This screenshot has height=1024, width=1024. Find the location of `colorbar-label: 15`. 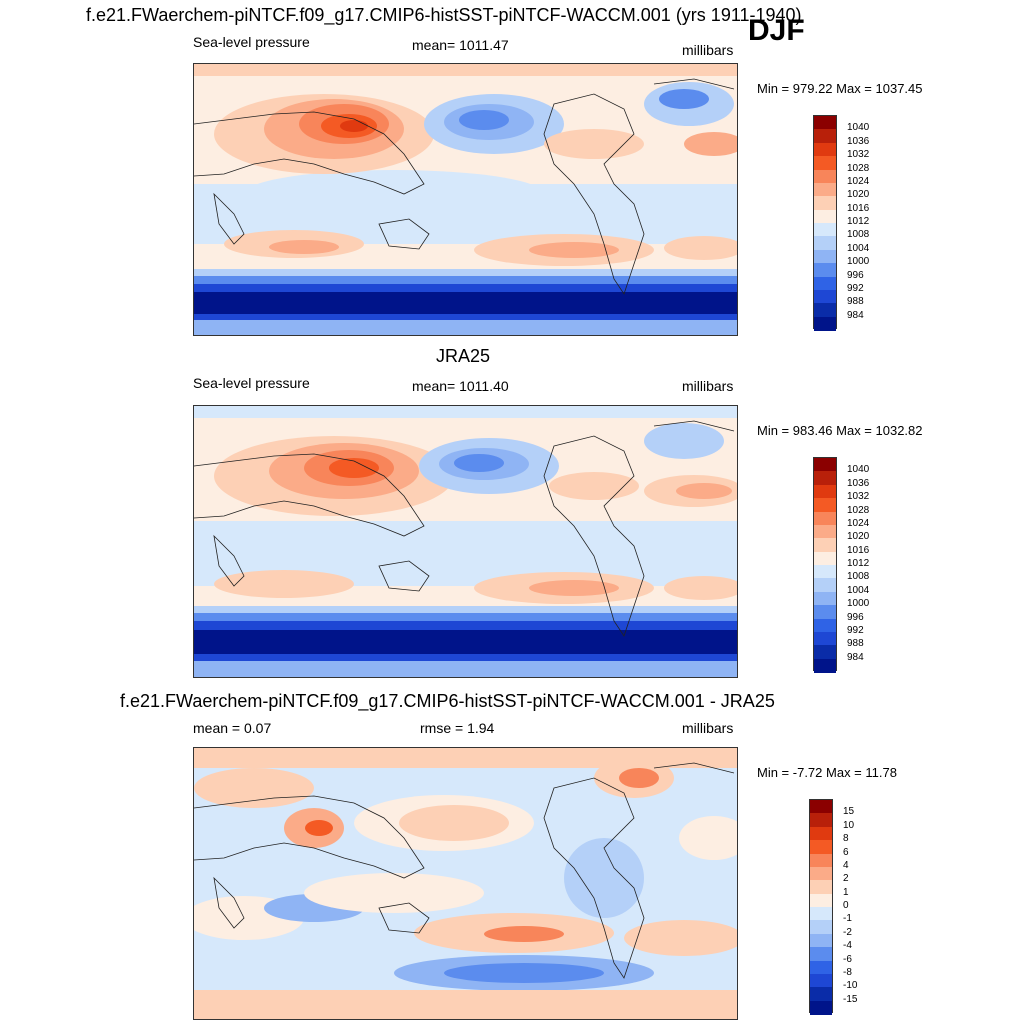

colorbar-label: 15 is located at coordinates (849, 812).